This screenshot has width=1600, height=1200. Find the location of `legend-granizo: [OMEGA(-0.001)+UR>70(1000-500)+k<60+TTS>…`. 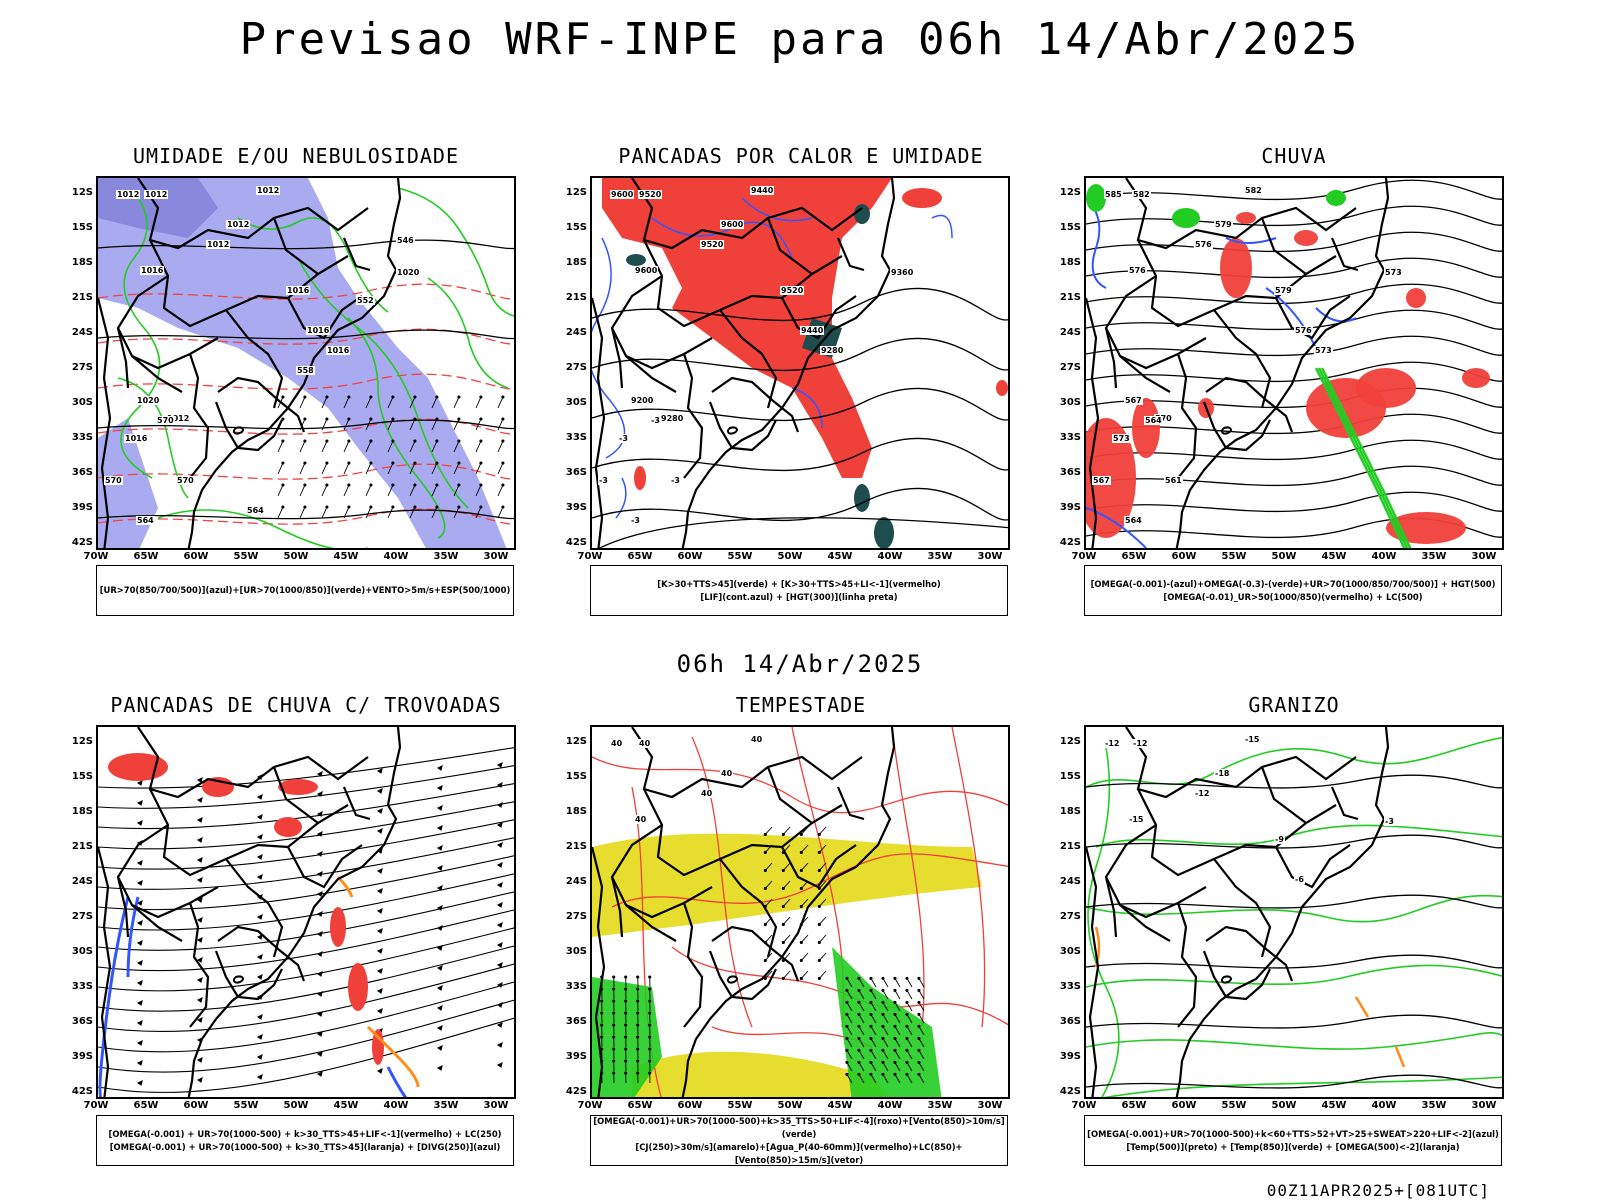

legend-granizo: [OMEGA(-0.001)+UR>70(1000-500)+k<60+TTS>… is located at coordinates (1293, 1140).